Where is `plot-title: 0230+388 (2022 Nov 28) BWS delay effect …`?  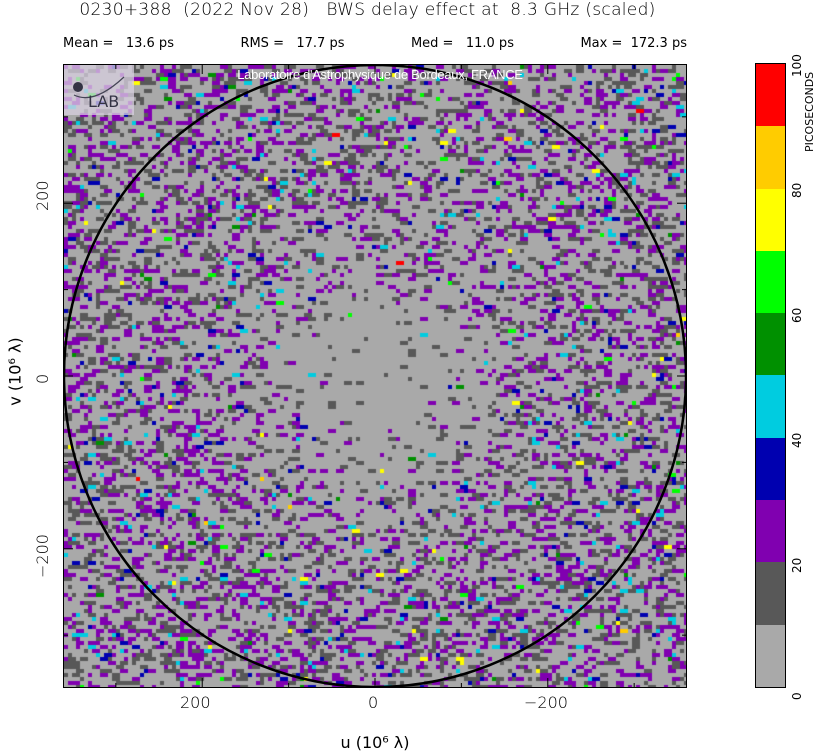 plot-title: 0230+388 (2022 Nov 28) BWS delay effect … is located at coordinates (367, 10).